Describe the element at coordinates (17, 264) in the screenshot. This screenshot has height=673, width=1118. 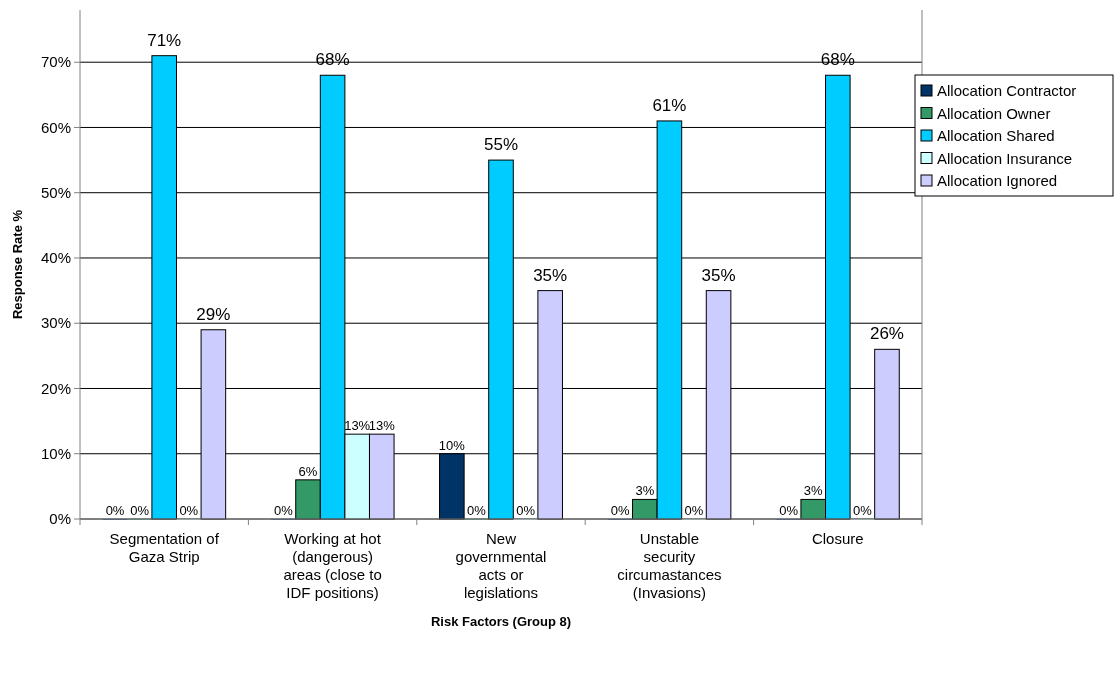
I see `y-axis-title: Response Rate %` at that location.